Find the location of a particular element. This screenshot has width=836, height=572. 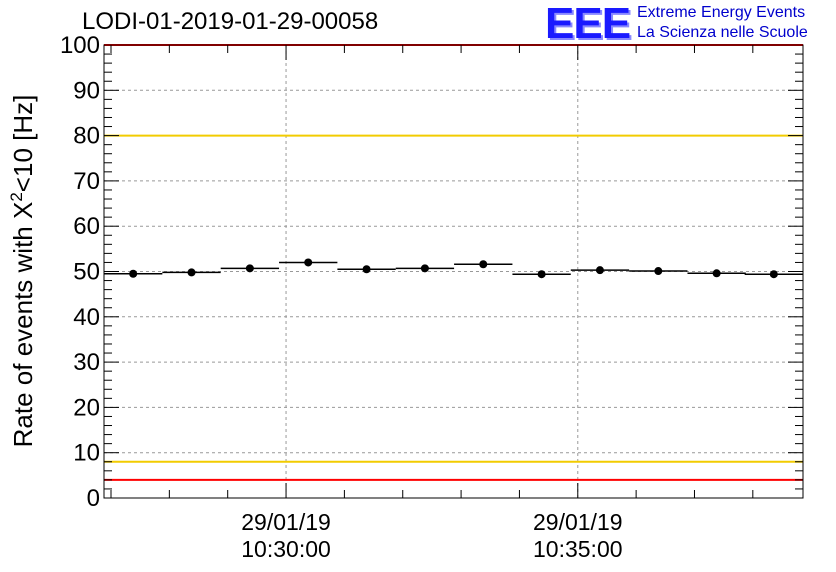

y-tick-label: 60 is located at coordinates (86, 226).